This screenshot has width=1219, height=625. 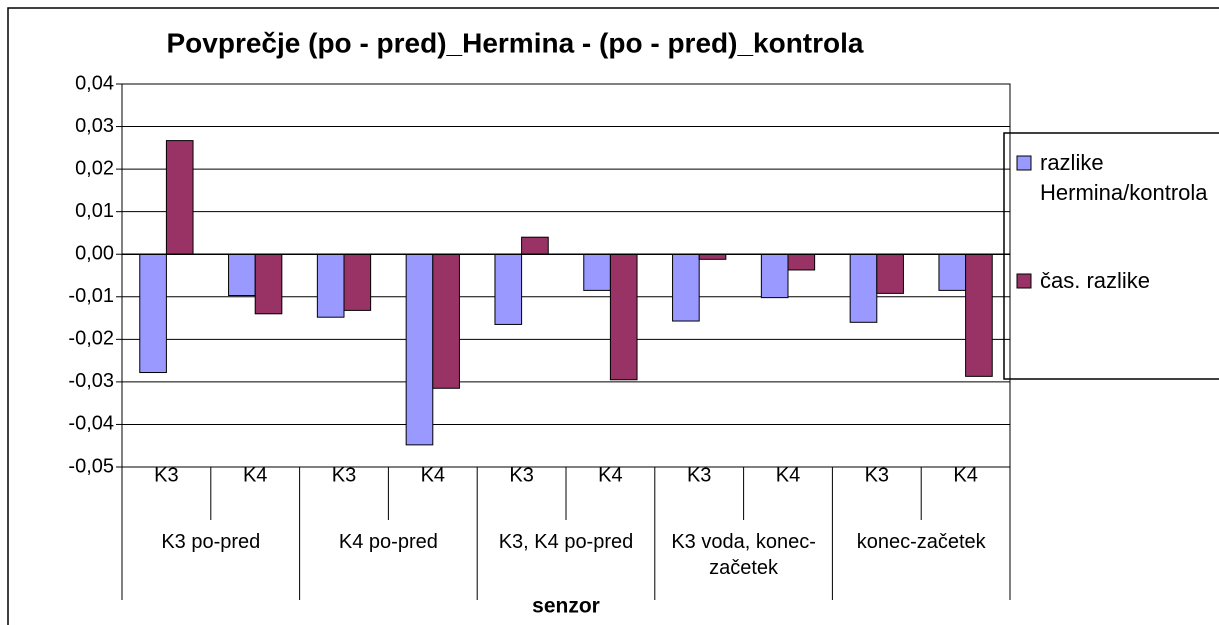 What do you see at coordinates (743, 555) in the screenshot?
I see `group-label: K3 voda, konec-začetek` at bounding box center [743, 555].